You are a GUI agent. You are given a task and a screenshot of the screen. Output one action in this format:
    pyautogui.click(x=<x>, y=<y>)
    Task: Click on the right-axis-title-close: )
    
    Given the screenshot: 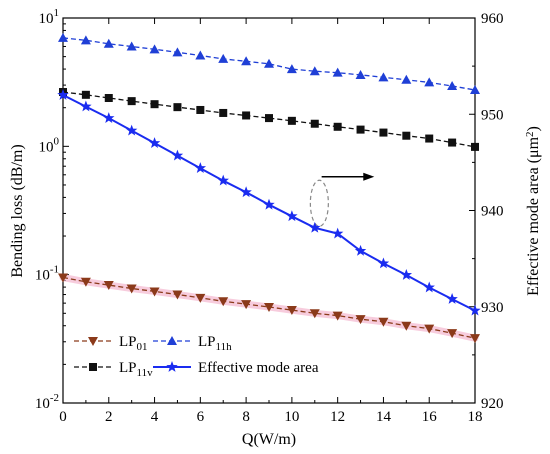 What is the action you would take?
    pyautogui.click(x=533, y=128)
    